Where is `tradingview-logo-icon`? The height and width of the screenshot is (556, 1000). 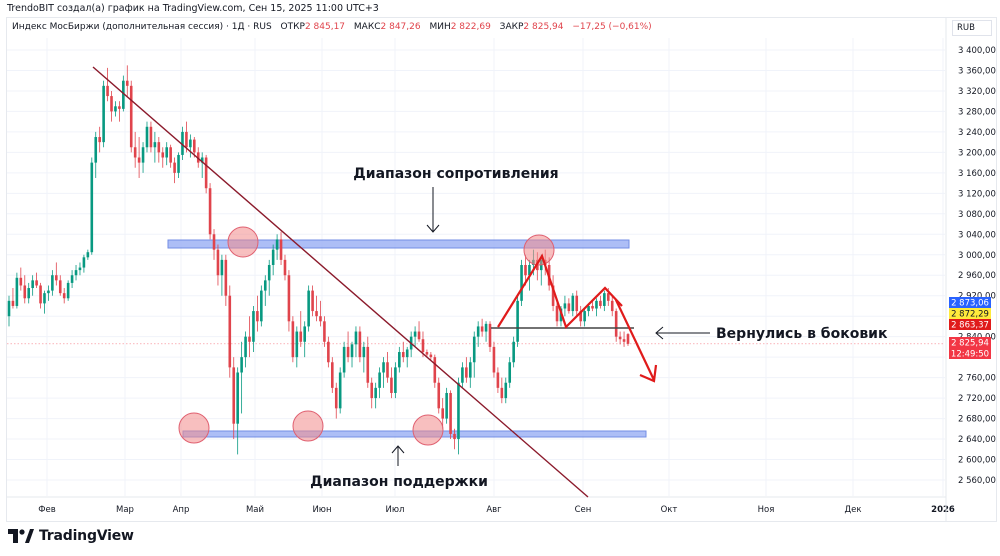
tradingview-logo-icon is located at coordinates (21, 536).